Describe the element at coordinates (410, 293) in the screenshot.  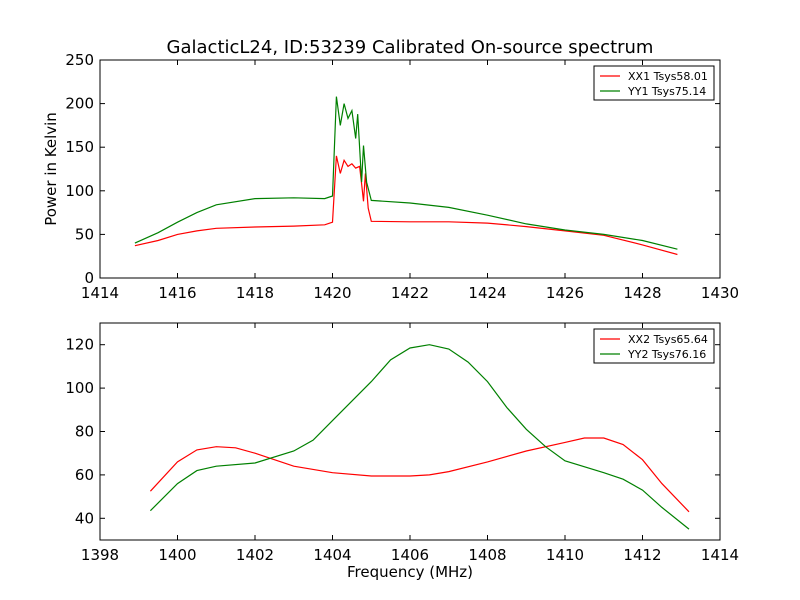
I see `x-tick-label: 1422` at that location.